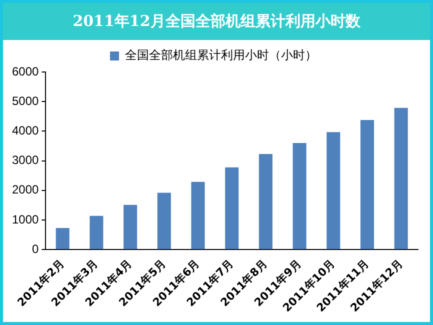 The image size is (433, 325). I want to click on legend-label: 全国全部机组累计利用小时（小时）, so click(221, 55).